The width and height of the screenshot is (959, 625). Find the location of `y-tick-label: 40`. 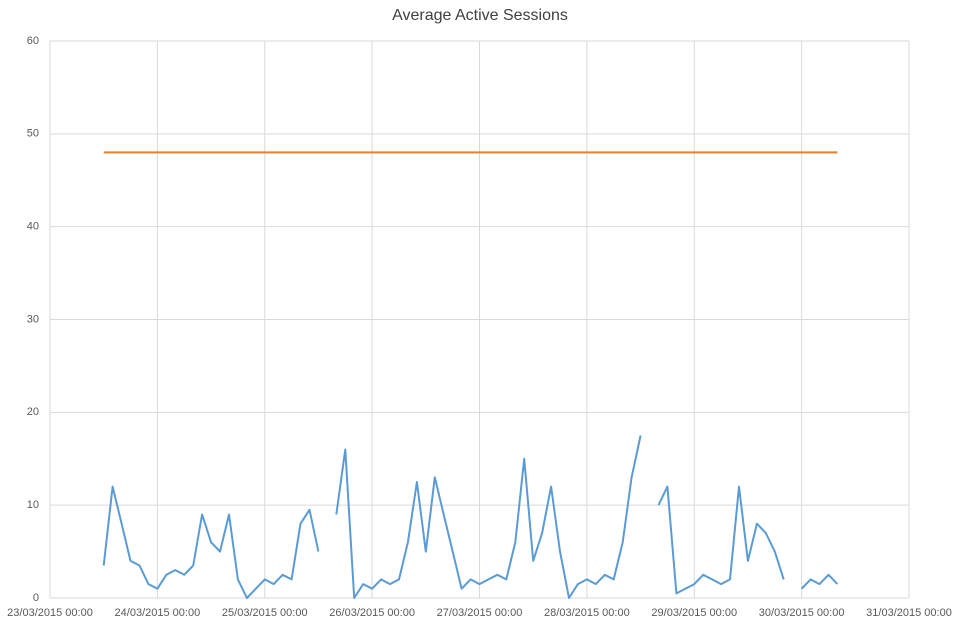

y-tick-label: 40 is located at coordinates (33, 227).